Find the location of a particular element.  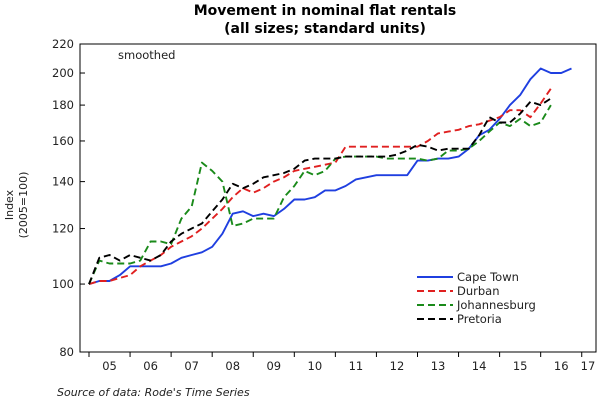

chart-title: Movement in nominal flat rentals is located at coordinates (325, 11).